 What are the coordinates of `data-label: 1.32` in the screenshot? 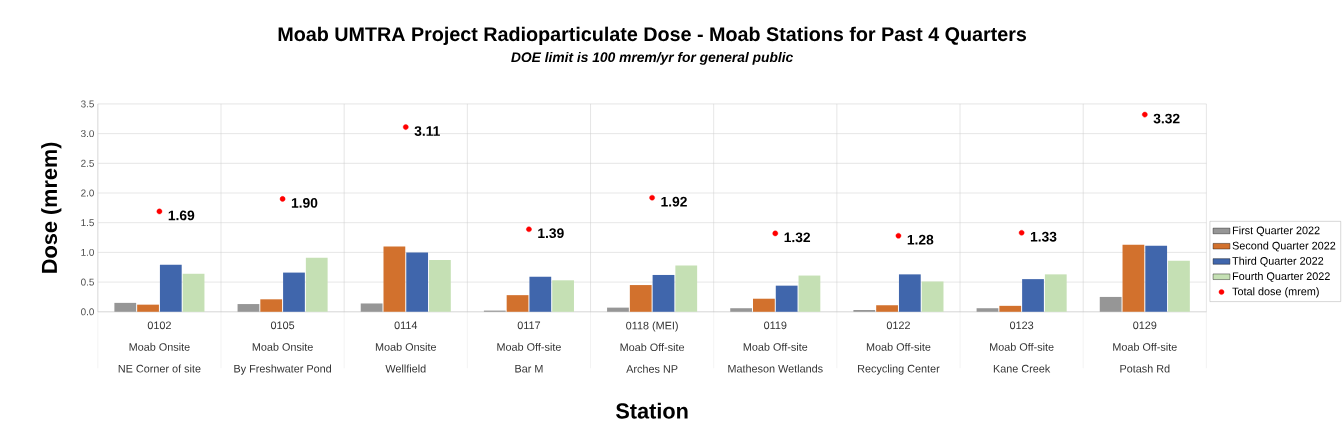 It's located at (797, 237).